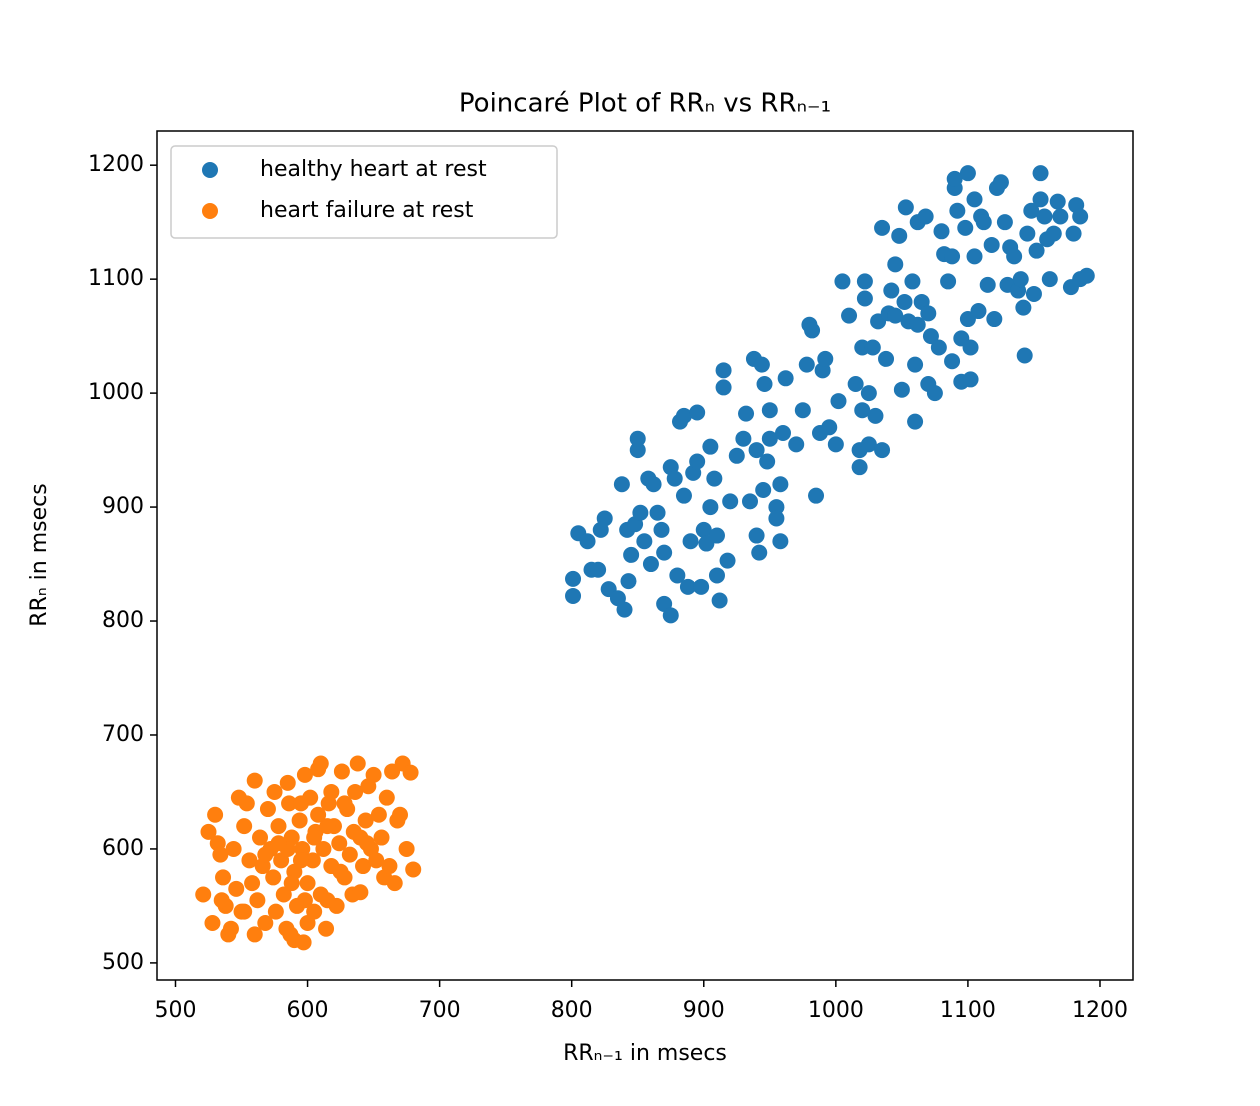 The image size is (1260, 1106). I want to click on x-tick-label: 1200, so click(1100, 1010).